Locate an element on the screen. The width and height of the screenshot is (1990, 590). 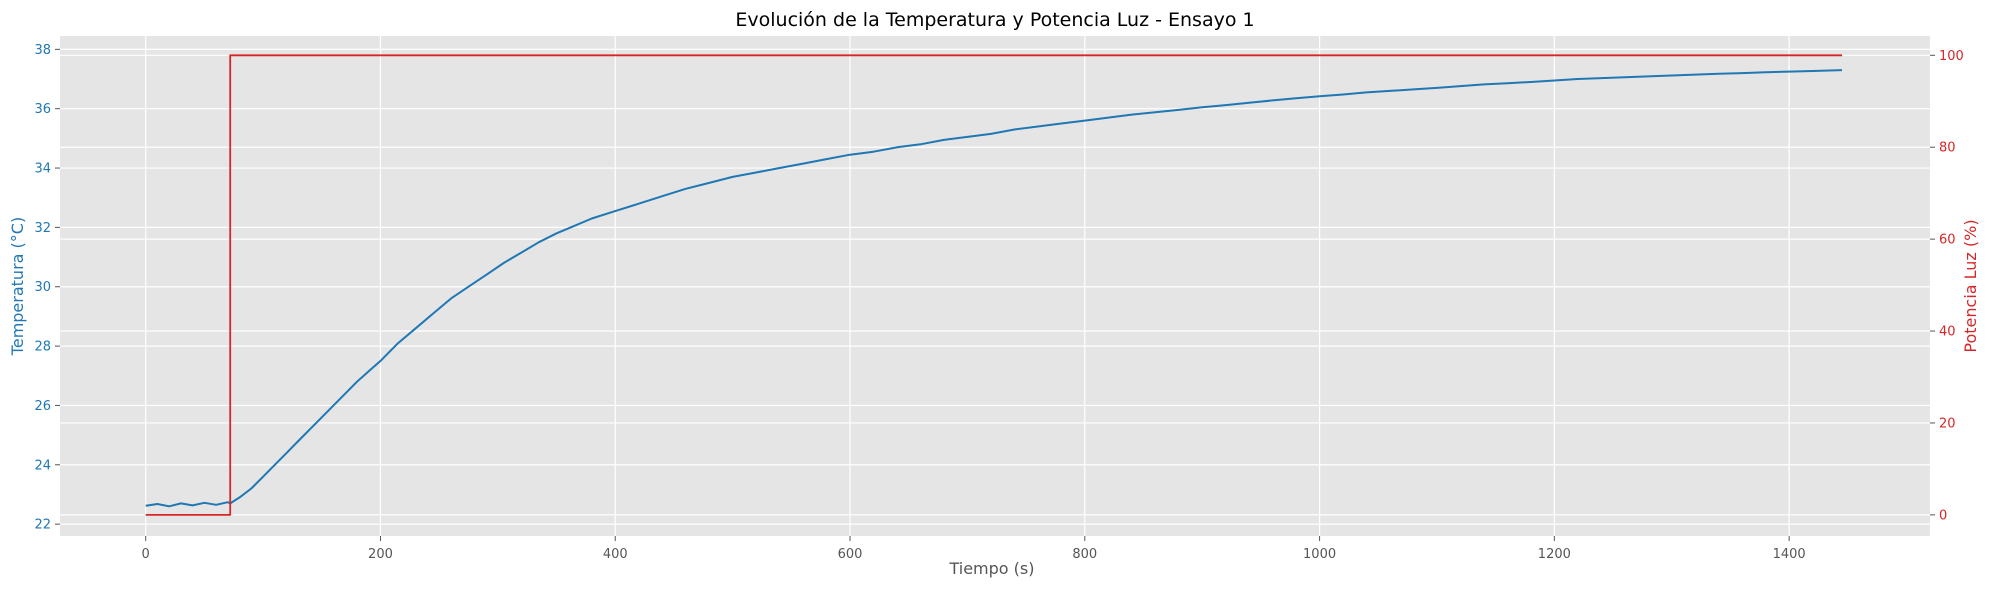
x-tick-label: 200 is located at coordinates (380, 554).